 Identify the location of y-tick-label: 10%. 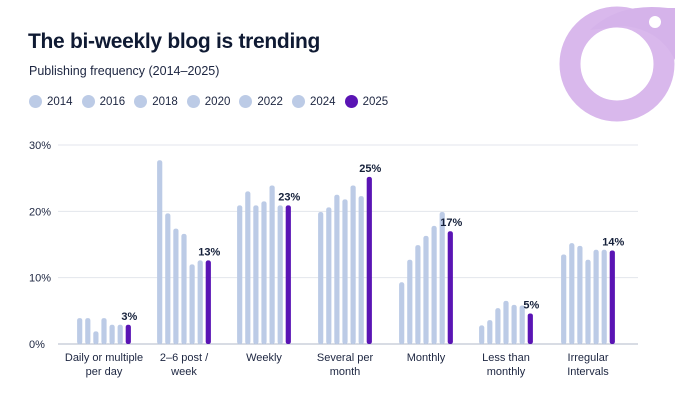
(40, 279).